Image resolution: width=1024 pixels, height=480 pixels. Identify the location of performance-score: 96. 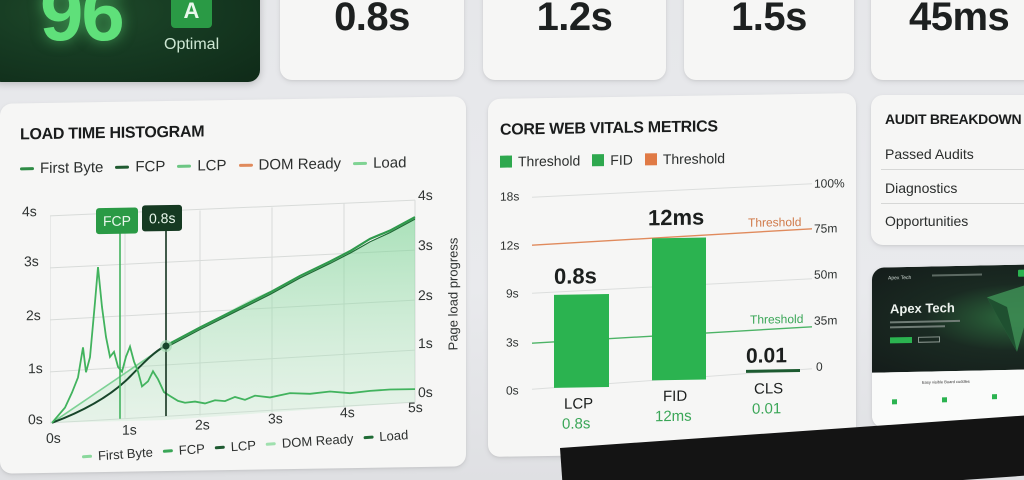
(82, 28).